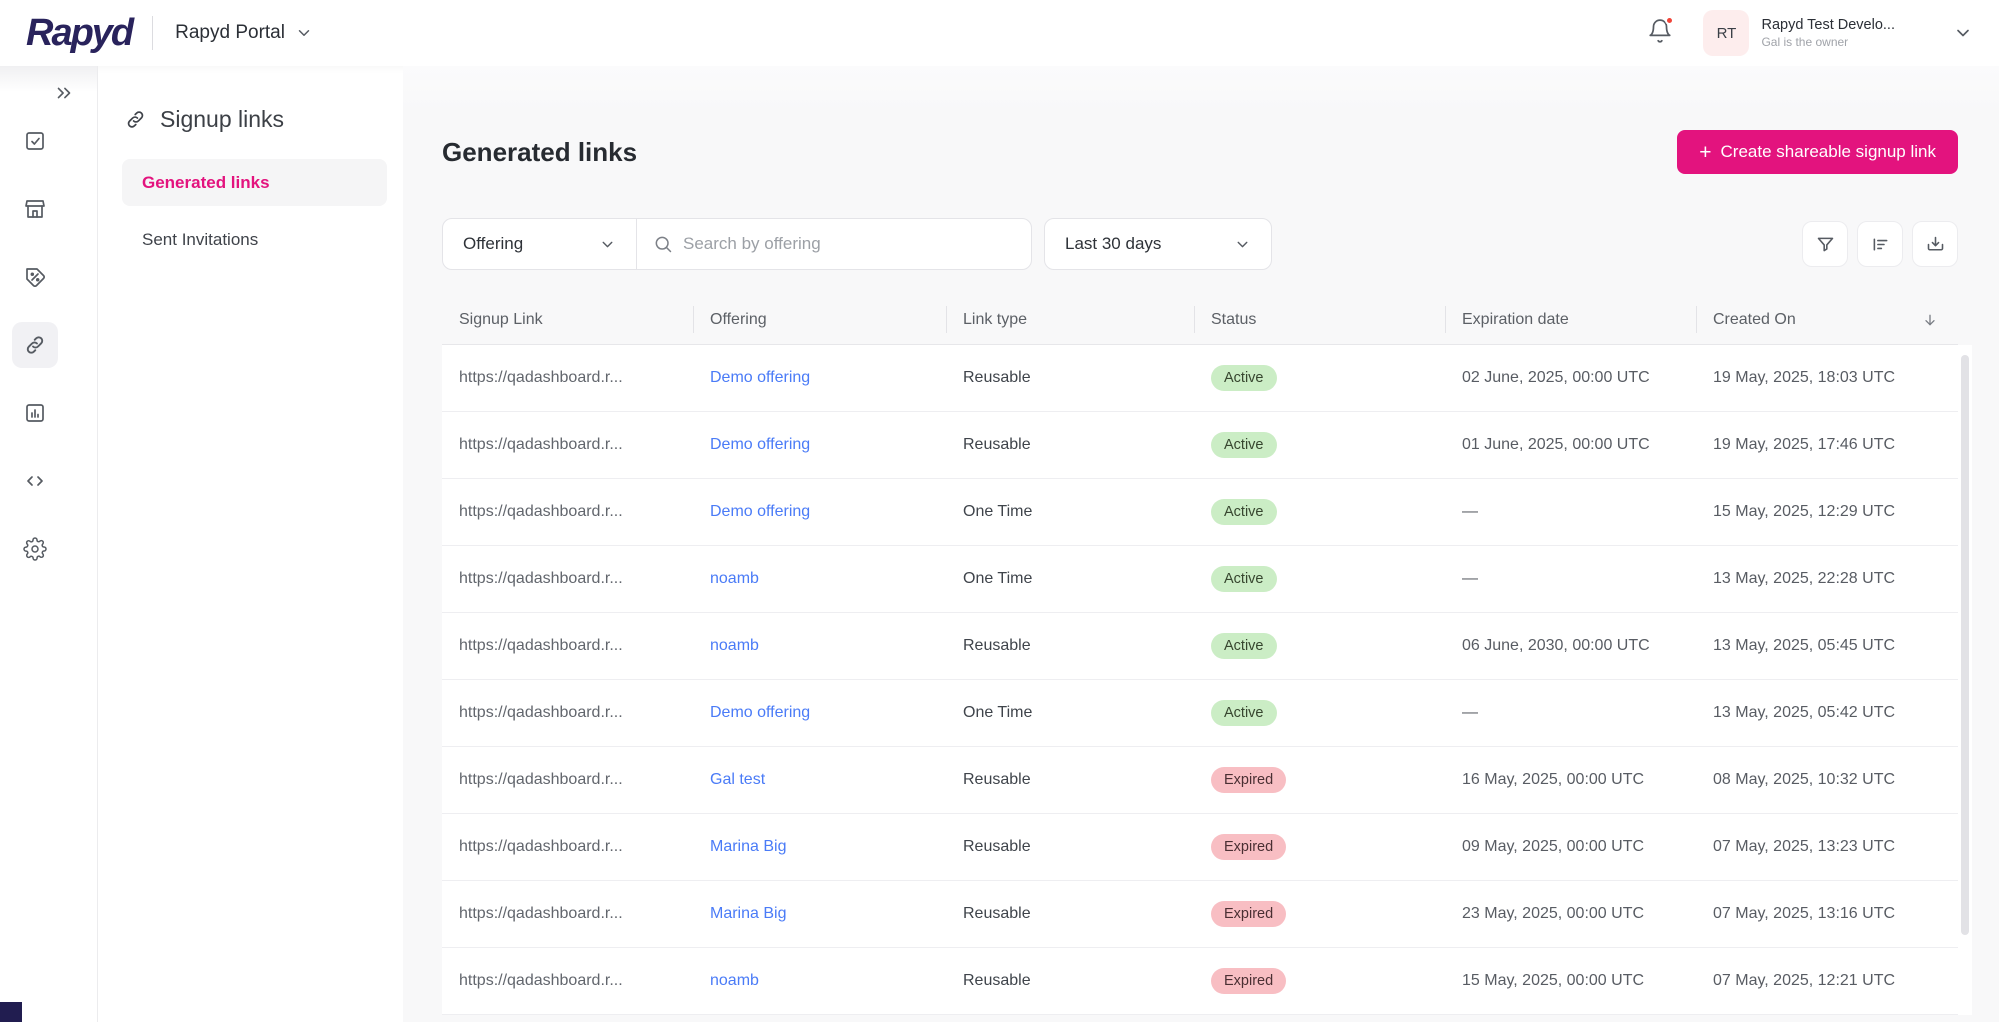 The image size is (1999, 1022). Describe the element at coordinates (35, 481) in the screenshot. I see `rail-item-developers` at that location.